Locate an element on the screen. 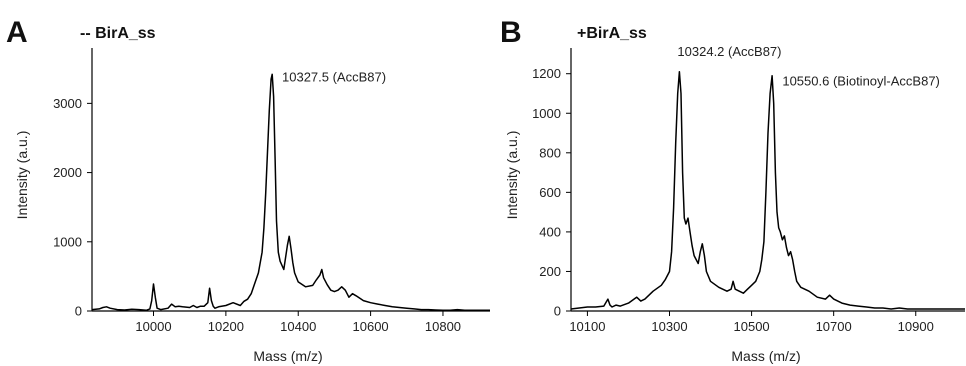 The width and height of the screenshot is (966, 366). y-tick-label-b: 200 is located at coordinates (550, 271).